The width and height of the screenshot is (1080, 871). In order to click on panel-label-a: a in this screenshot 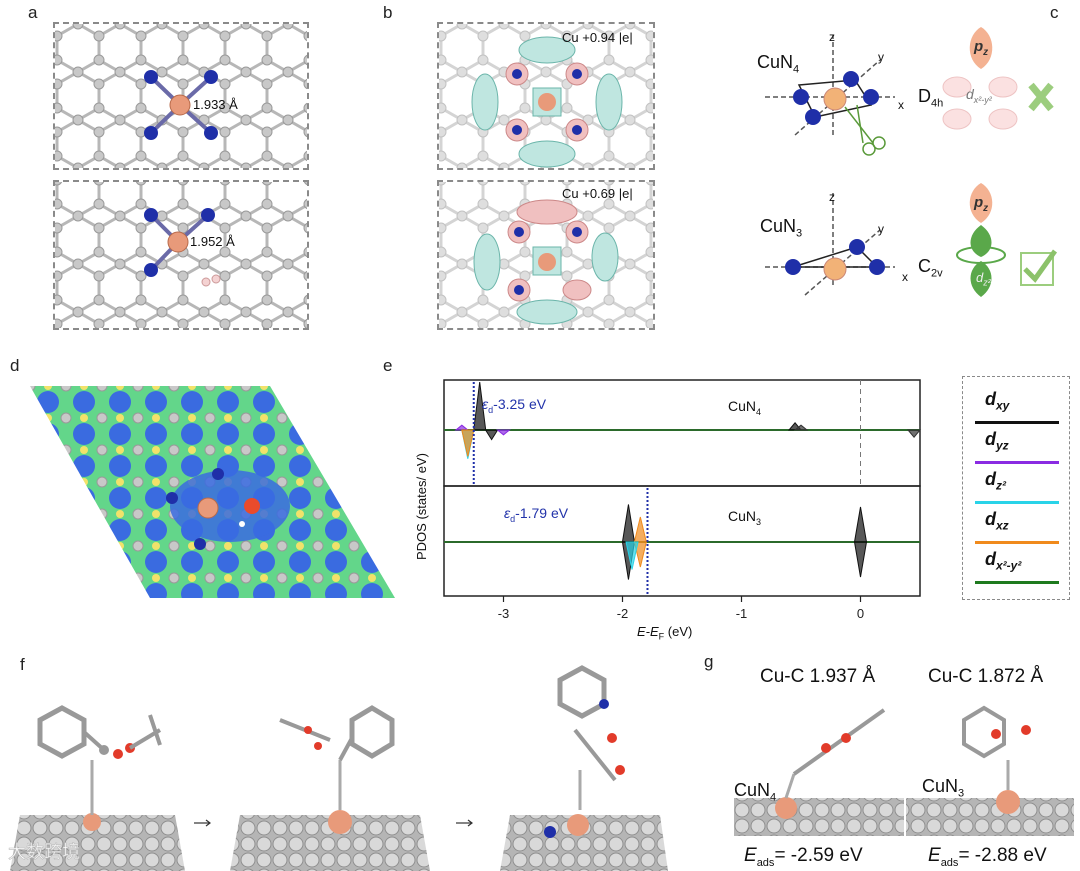, I will do `click(33, 12)`.